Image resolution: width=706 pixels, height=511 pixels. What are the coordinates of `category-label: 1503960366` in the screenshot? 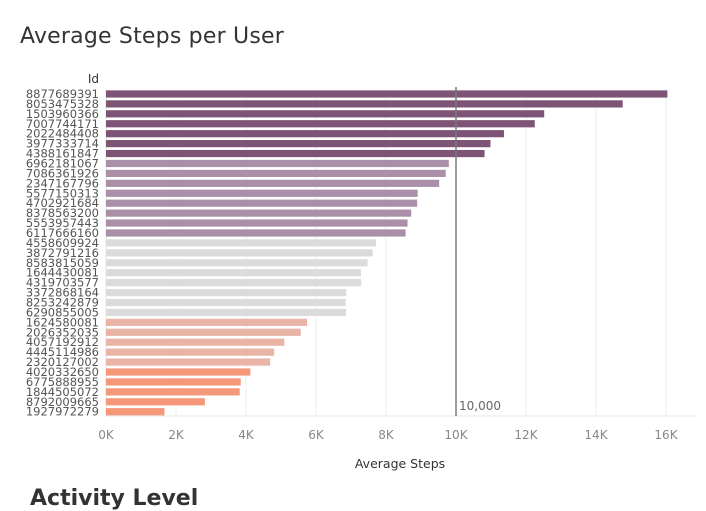 It's located at (62, 114).